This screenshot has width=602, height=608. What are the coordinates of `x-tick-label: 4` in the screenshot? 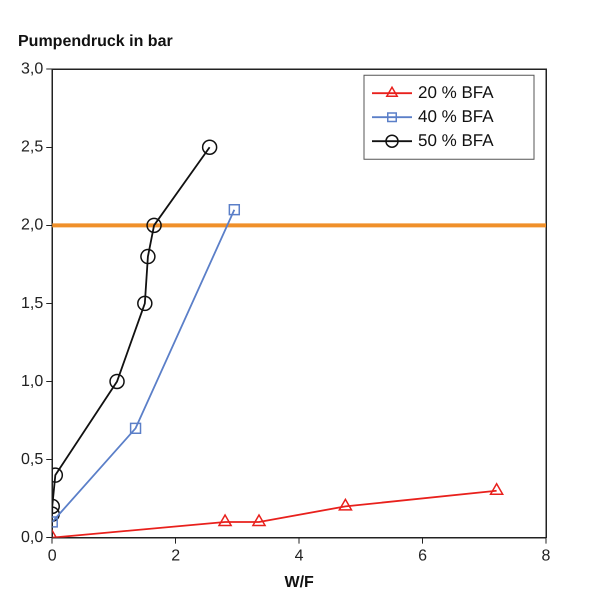 It's located at (299, 556).